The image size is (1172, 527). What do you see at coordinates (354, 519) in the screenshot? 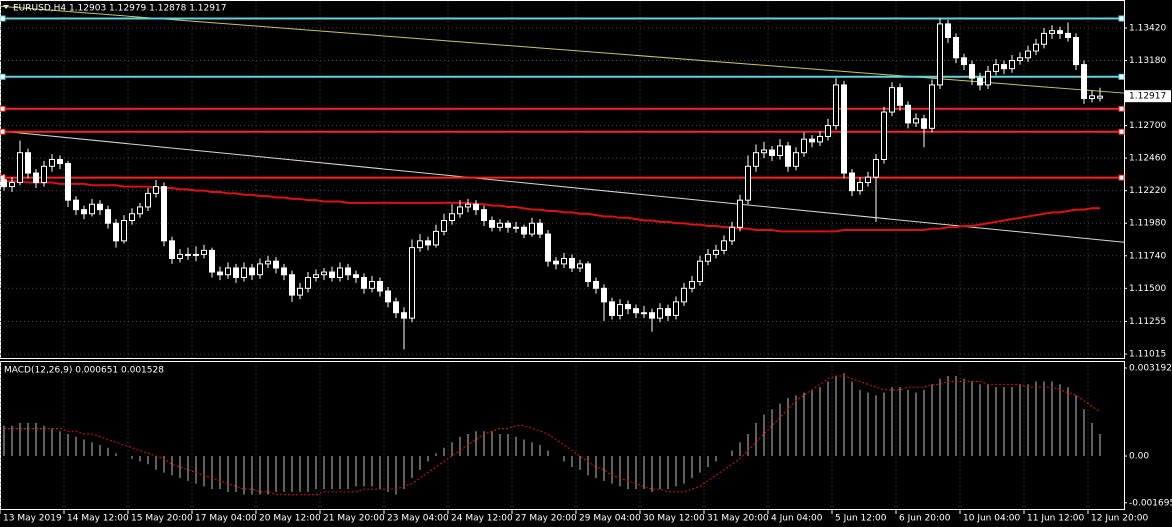
I see `x-tick-label: 21 May 20:00` at bounding box center [354, 519].